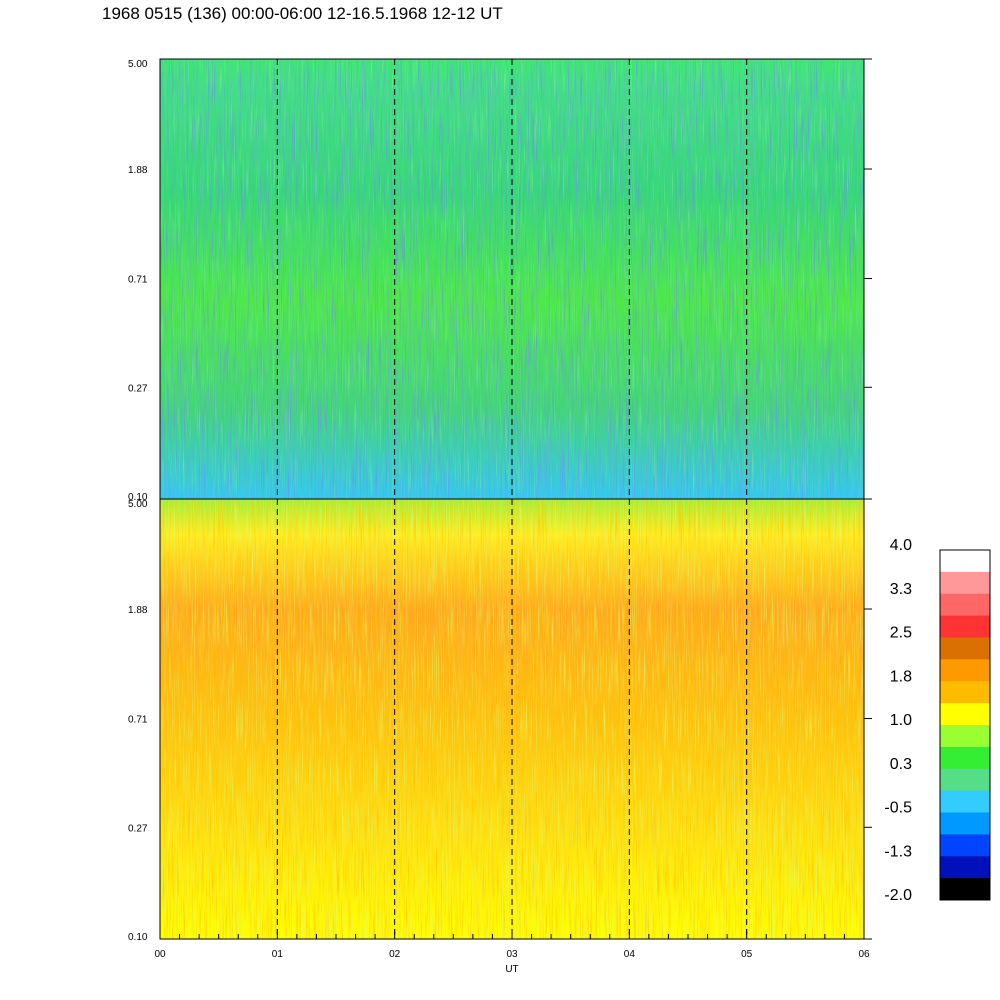 The height and width of the screenshot is (1000, 1000). Describe the element at coordinates (395, 954) in the screenshot. I see `x-tick-label: 02` at that location.